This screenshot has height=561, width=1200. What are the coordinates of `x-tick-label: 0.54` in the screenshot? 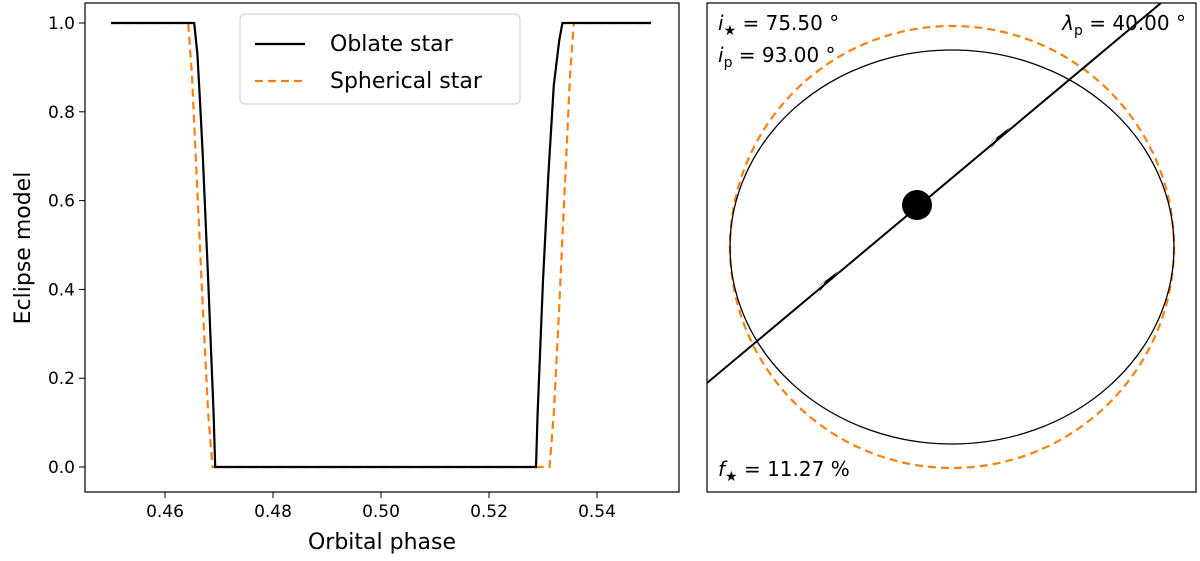 It's located at (597, 512).